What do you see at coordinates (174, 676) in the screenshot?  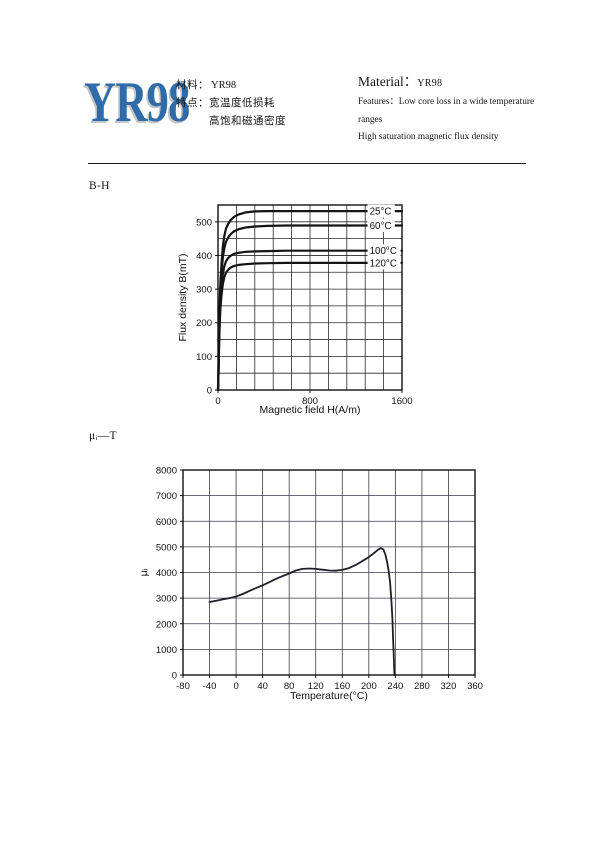 I see `mu-y-tick: 0` at bounding box center [174, 676].